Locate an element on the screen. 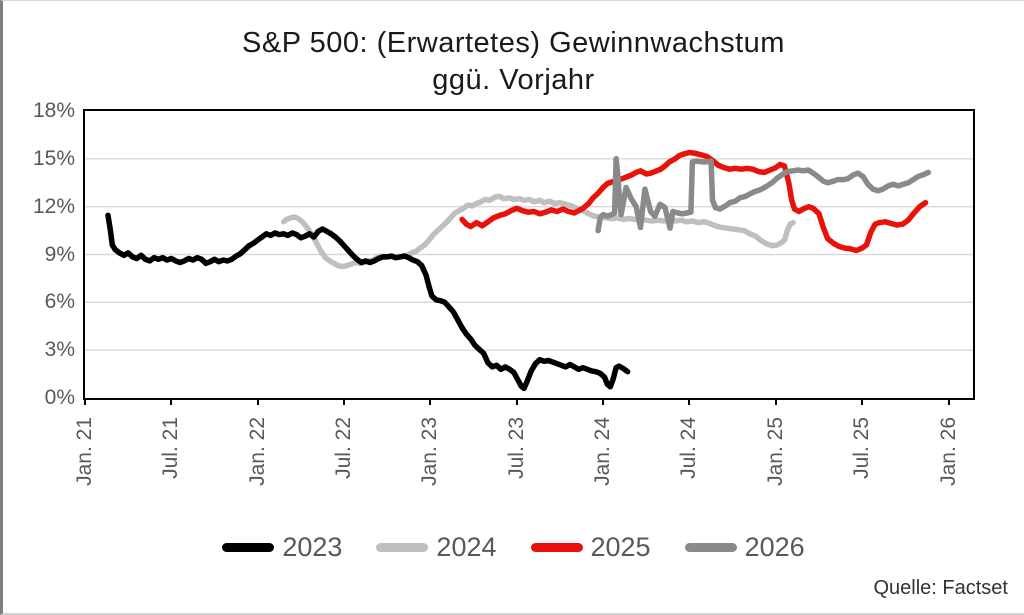  legend-item-2023: 2023 is located at coordinates (282, 547).